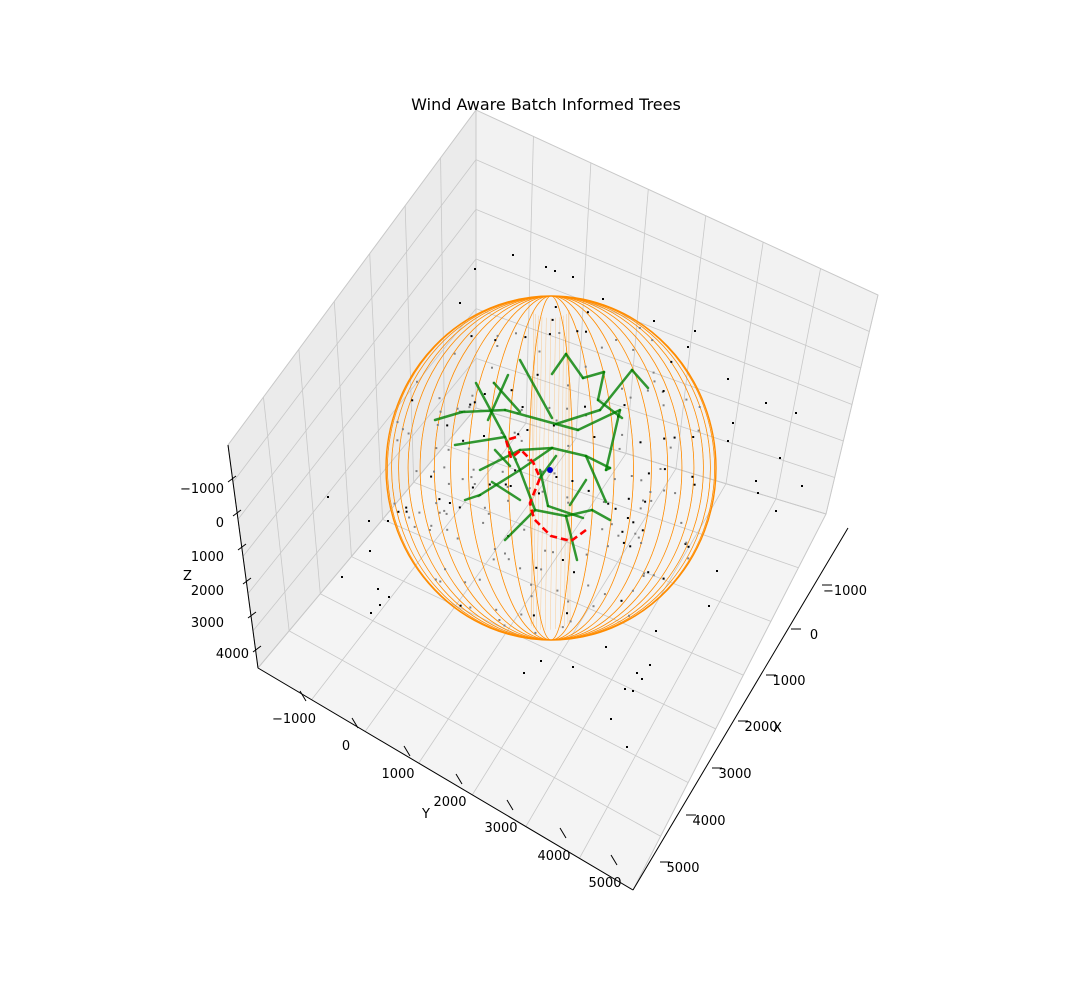  Describe the element at coordinates (445, 779) in the screenshot. I see `y-axis-line` at that location.